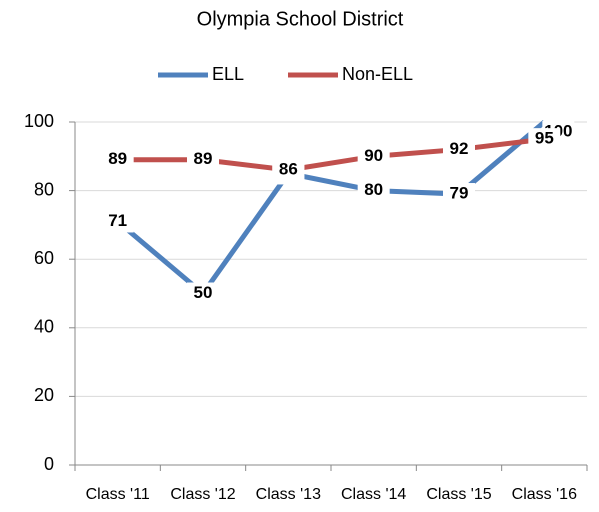 Image resolution: width=599 pixels, height=512 pixels. Describe the element at coordinates (331, 154) in the screenshot. I see `series-line` at that location.